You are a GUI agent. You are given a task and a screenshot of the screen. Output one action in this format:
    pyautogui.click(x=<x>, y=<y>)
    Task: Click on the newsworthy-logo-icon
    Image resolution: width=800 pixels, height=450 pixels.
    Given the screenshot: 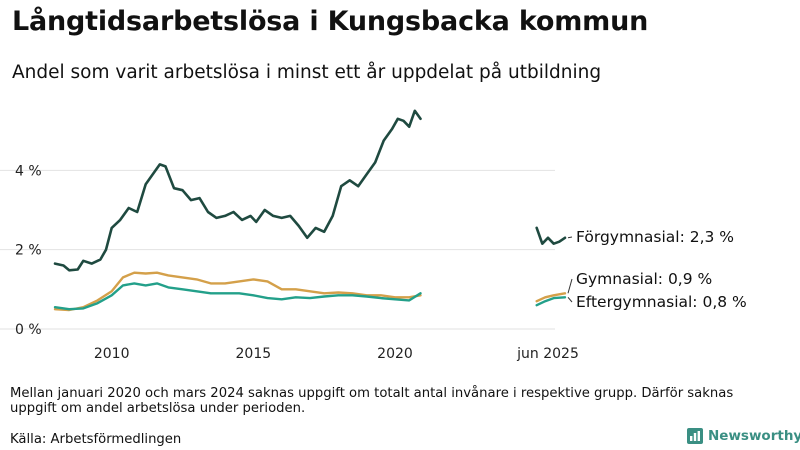 What is the action you would take?
    pyautogui.click(x=695, y=436)
    